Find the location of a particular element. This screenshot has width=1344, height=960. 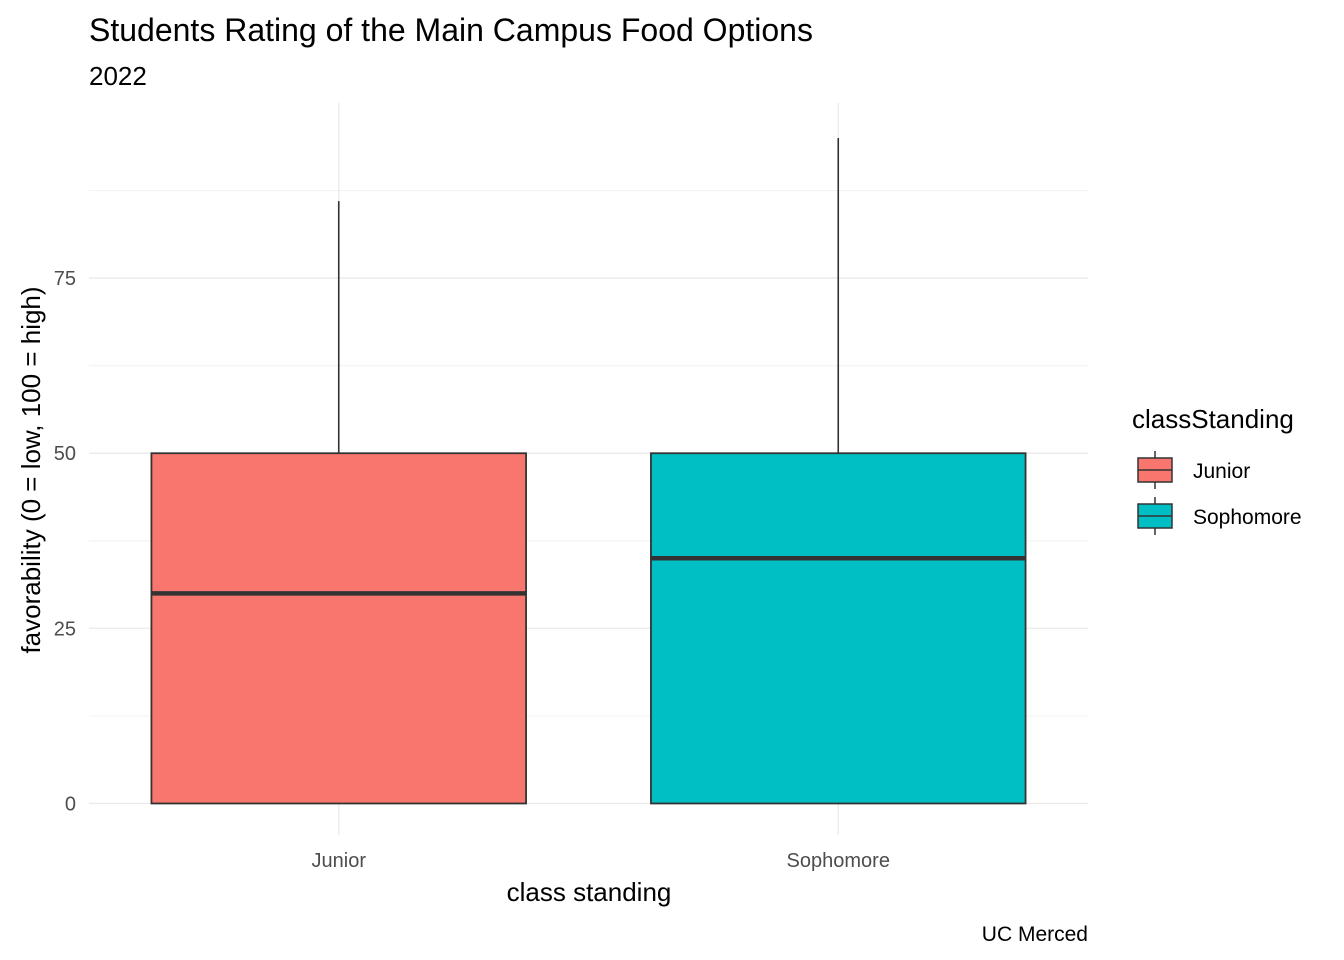

legend-key-sophomore is located at coordinates (1155, 516).